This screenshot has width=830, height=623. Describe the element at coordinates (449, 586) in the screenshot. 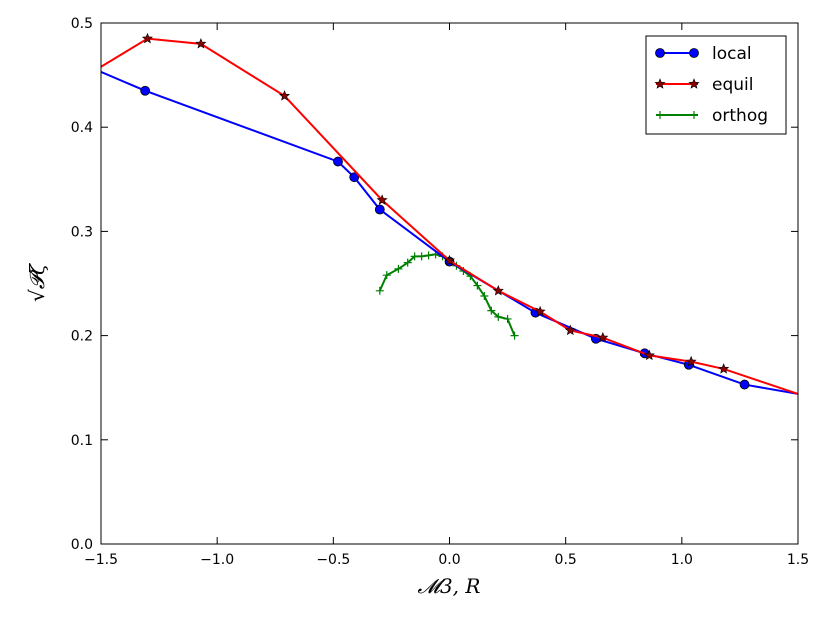

I see `x-axis-label: 𝓜3, R` at that location.